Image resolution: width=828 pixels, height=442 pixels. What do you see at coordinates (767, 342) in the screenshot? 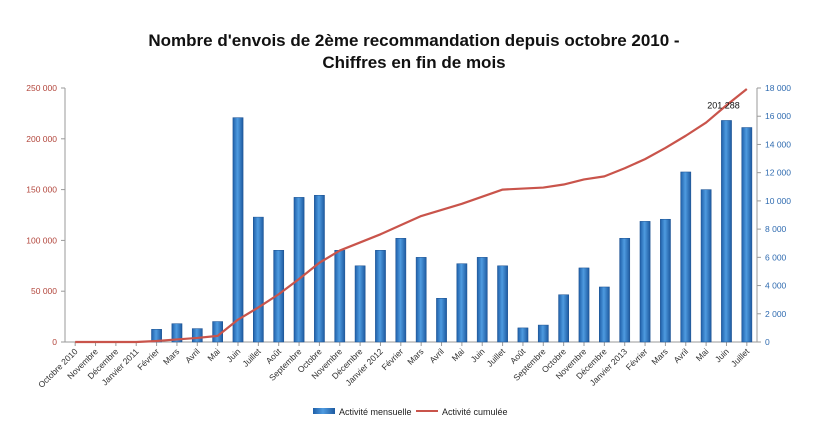
I see `right-axis-tick-label: 0` at bounding box center [767, 342].